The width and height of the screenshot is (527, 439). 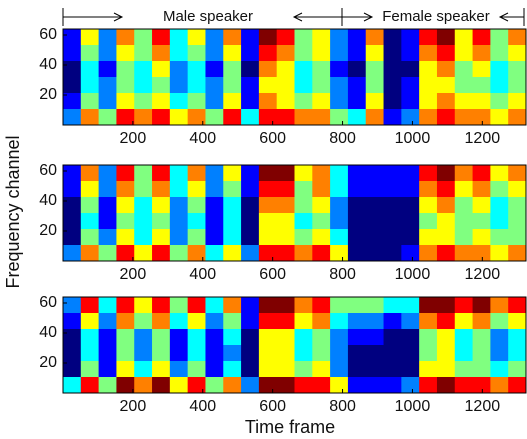 What do you see at coordinates (342, 406) in the screenshot?
I see `x-tick-label: 800` at bounding box center [342, 406].